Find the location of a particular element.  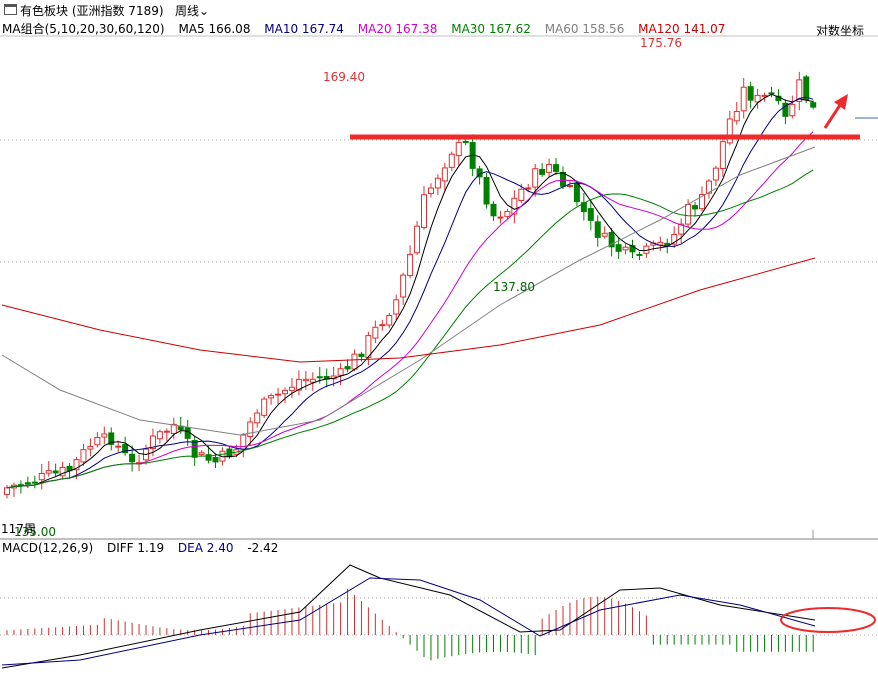

price-annotation-low: 137.80 is located at coordinates (514, 287).